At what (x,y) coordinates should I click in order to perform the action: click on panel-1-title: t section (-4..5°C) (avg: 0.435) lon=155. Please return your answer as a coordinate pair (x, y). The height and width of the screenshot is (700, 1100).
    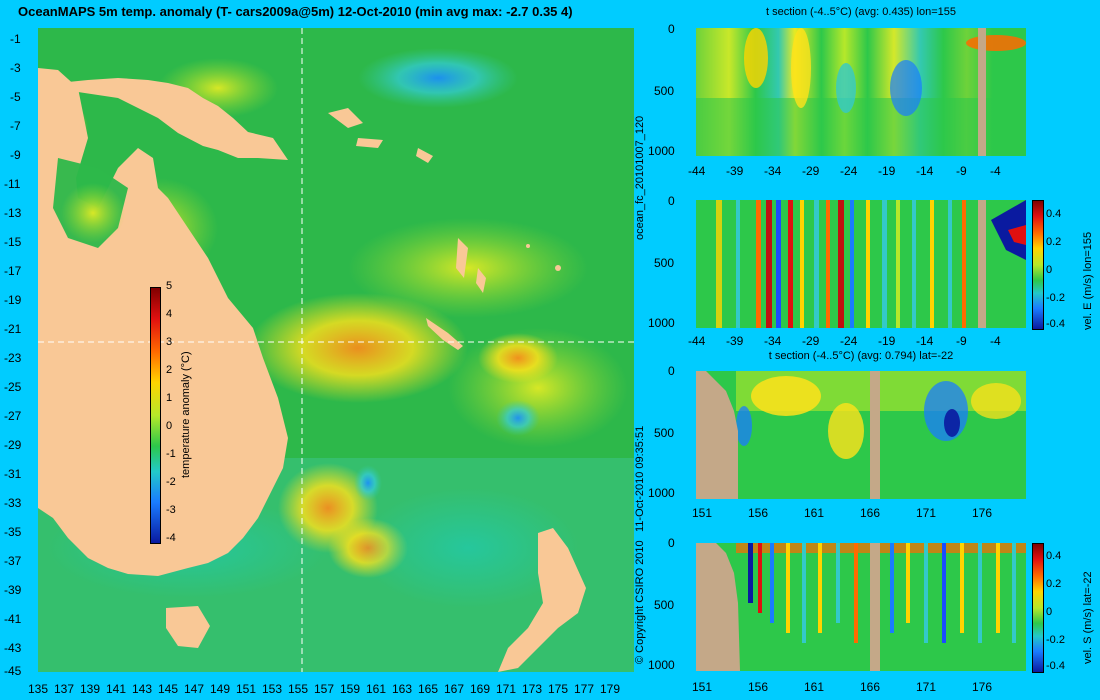
    Looking at the image, I should click on (861, 12).